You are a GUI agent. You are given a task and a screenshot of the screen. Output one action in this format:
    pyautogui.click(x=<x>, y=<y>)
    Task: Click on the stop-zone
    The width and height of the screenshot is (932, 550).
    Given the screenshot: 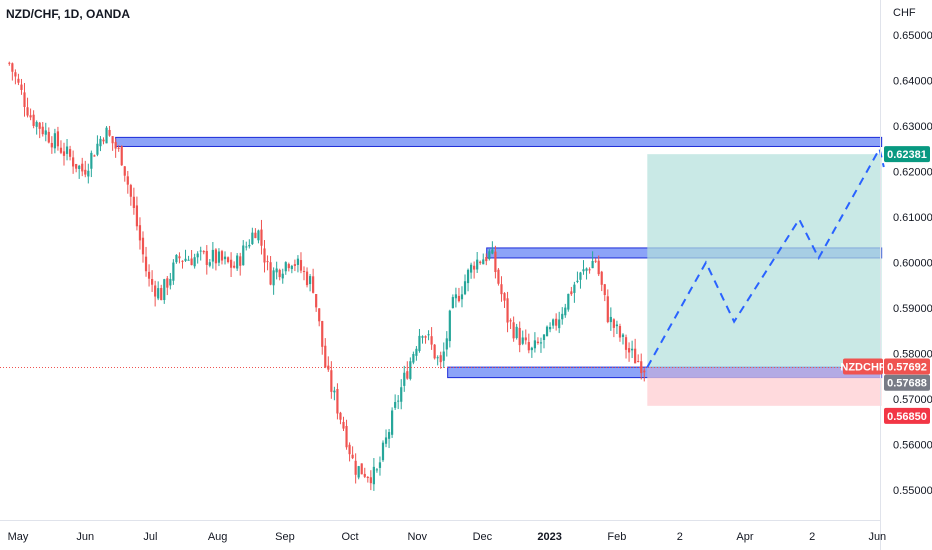 What is the action you would take?
    pyautogui.click(x=764, y=386)
    